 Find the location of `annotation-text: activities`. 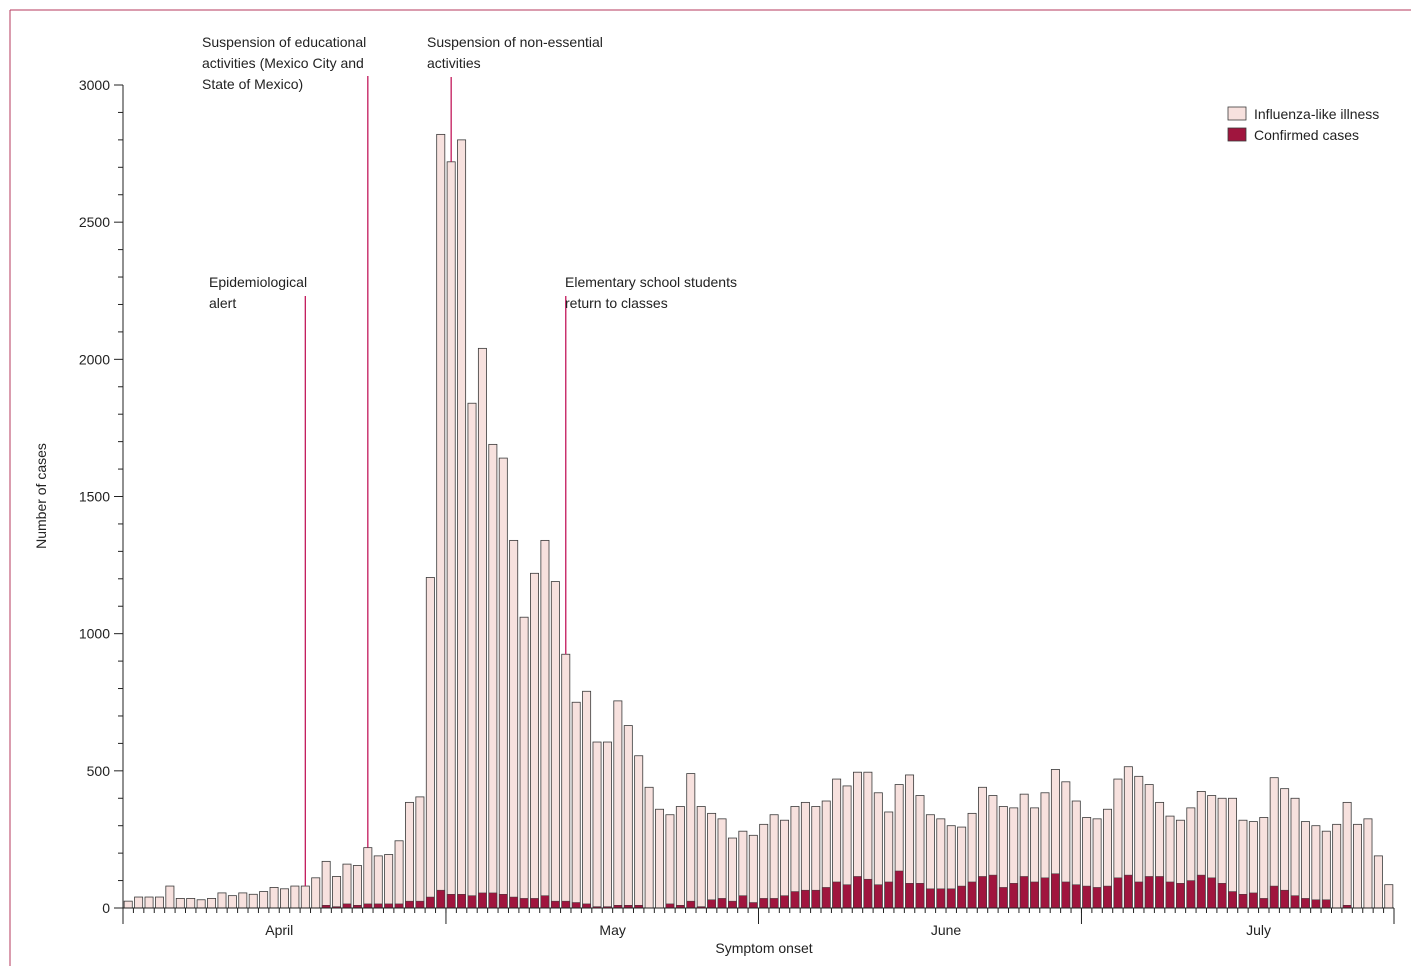

annotation-text: activities is located at coordinates (454, 63).